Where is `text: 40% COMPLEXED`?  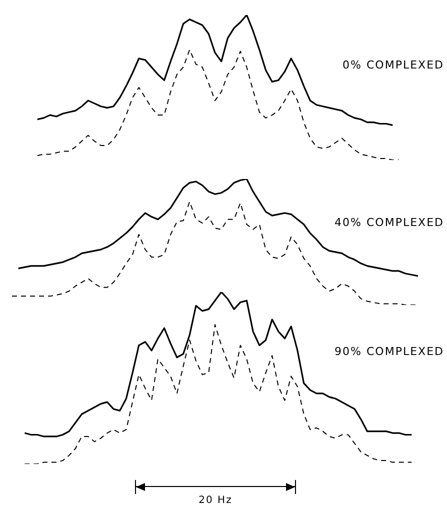
text: 40% COMPLEXED is located at coordinates (389, 222).